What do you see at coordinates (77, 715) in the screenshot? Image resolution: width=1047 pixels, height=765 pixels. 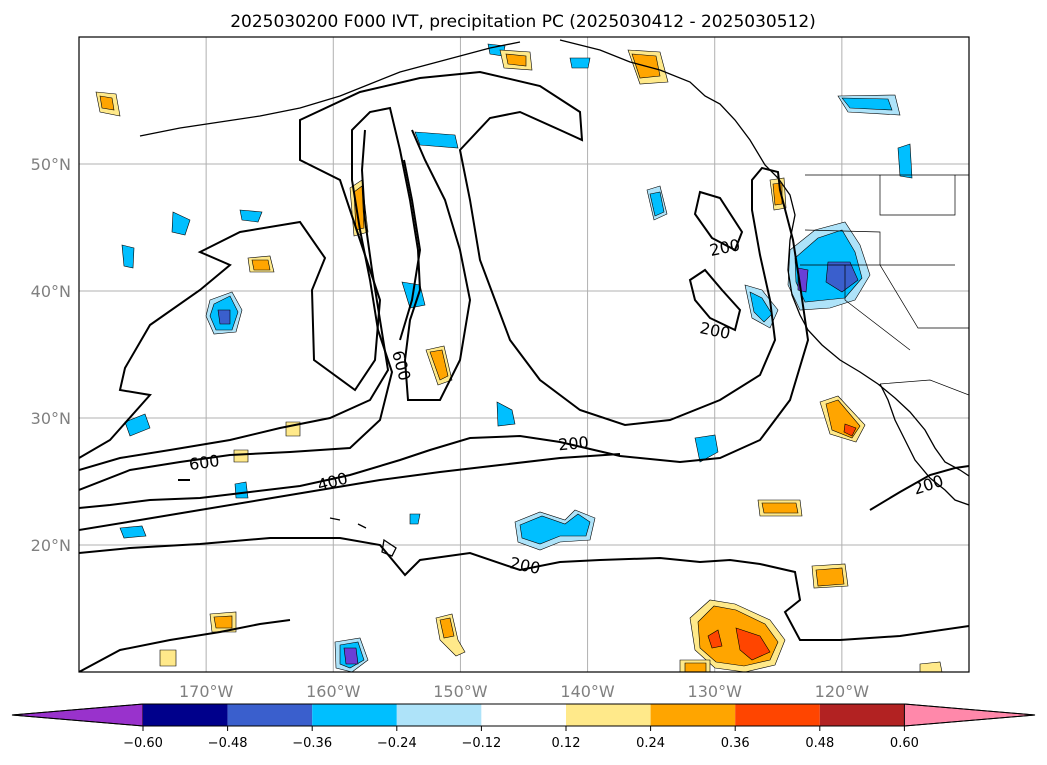 I see `colorbar-extend-min` at bounding box center [77, 715].